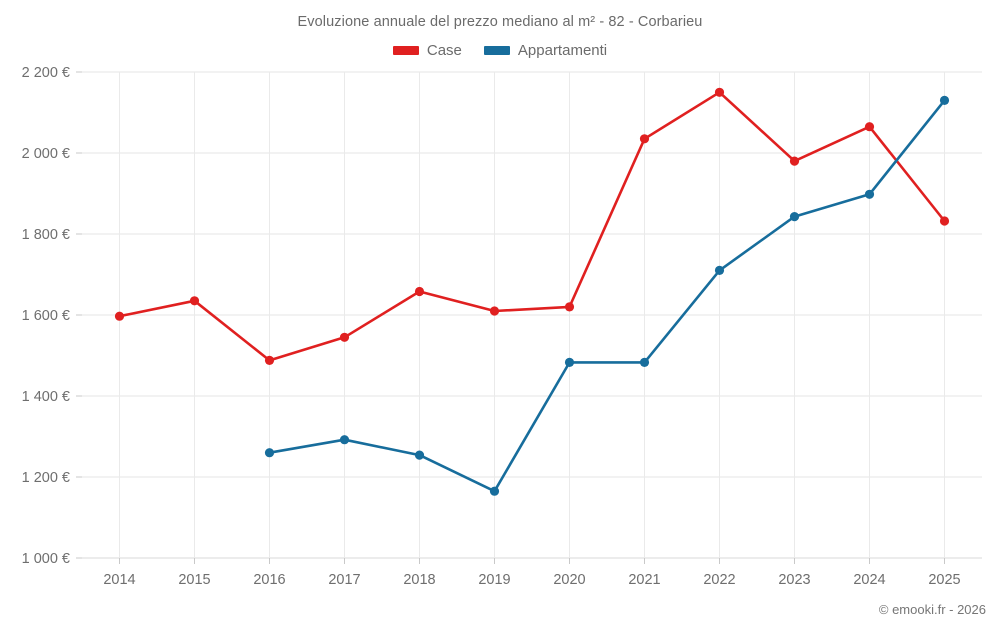 This screenshot has height=625, width=1000. Describe the element at coordinates (46, 235) in the screenshot. I see `y-tick-label: 1 800 €` at that location.